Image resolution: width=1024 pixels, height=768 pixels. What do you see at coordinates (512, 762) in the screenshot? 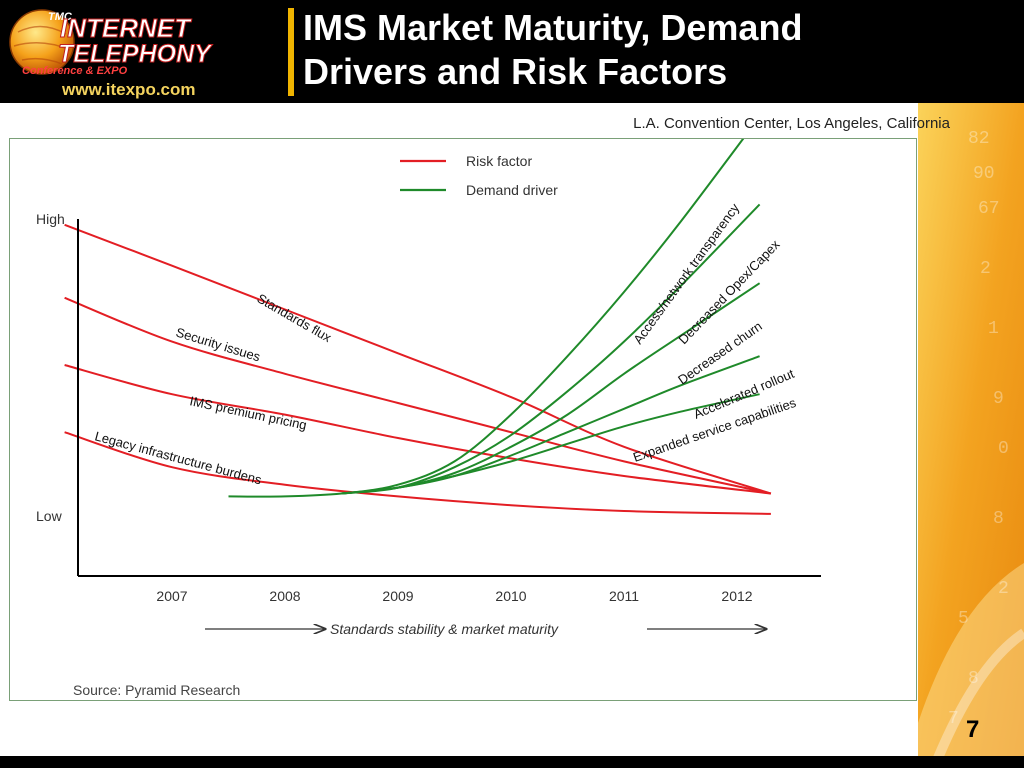
I see `footer-bar` at bounding box center [512, 762].